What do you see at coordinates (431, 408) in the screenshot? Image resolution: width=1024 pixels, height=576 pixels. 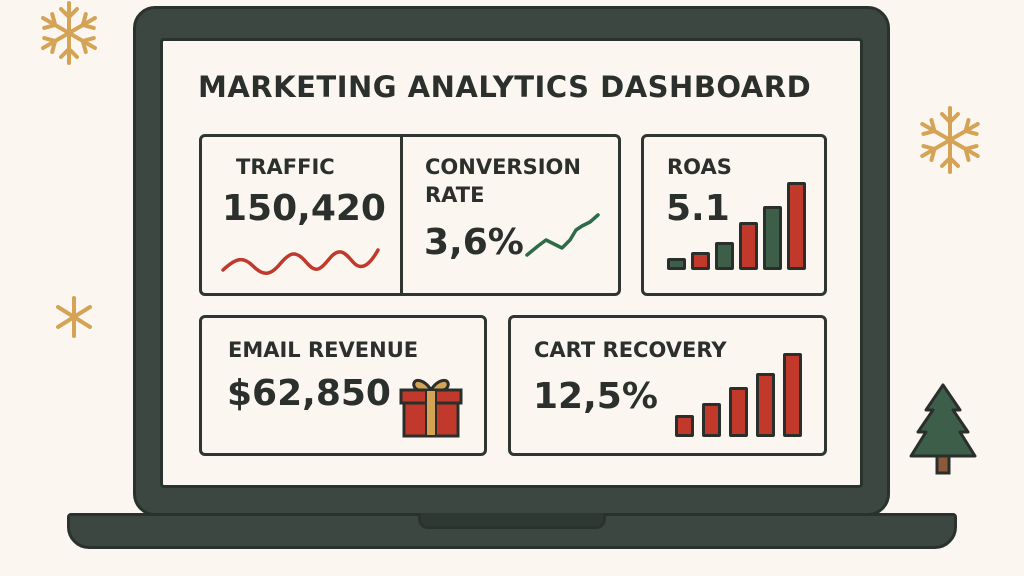 I see `gift-icon` at bounding box center [431, 408].